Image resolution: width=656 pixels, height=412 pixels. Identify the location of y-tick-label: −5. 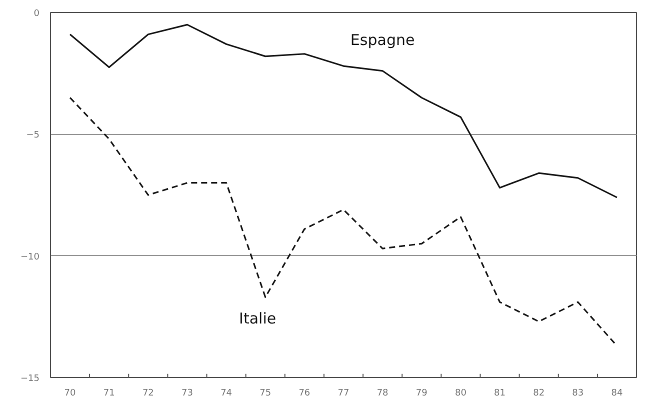
(33, 135).